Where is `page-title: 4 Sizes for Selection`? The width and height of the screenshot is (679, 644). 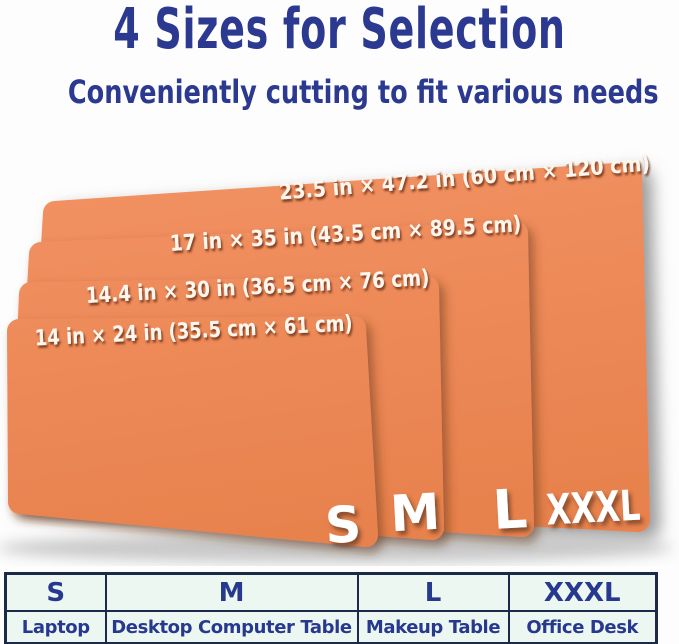 page-title: 4 Sizes for Selection is located at coordinates (339, 31).